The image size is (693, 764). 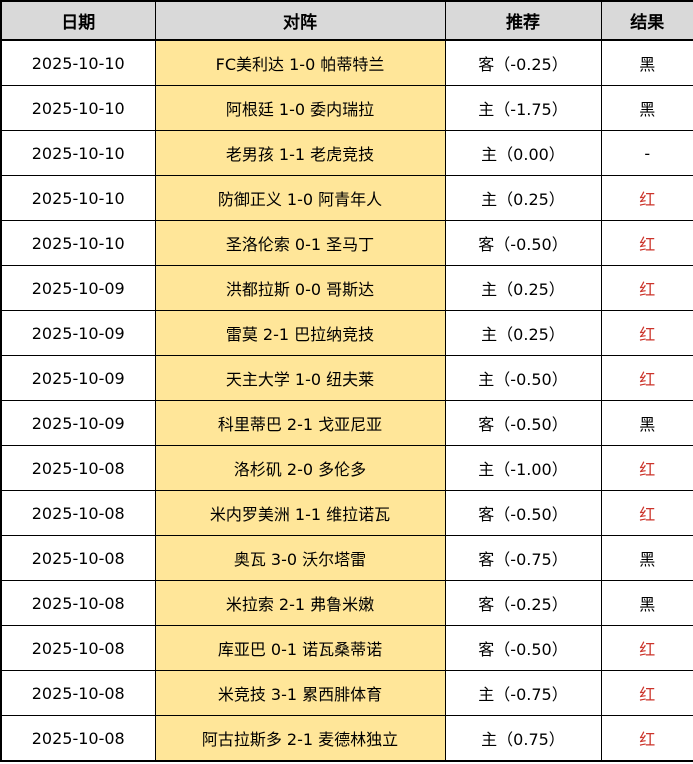 What do you see at coordinates (300, 468) in the screenshot?
I see `match-cell: 洛杉矶 2-0 多伦多` at bounding box center [300, 468].